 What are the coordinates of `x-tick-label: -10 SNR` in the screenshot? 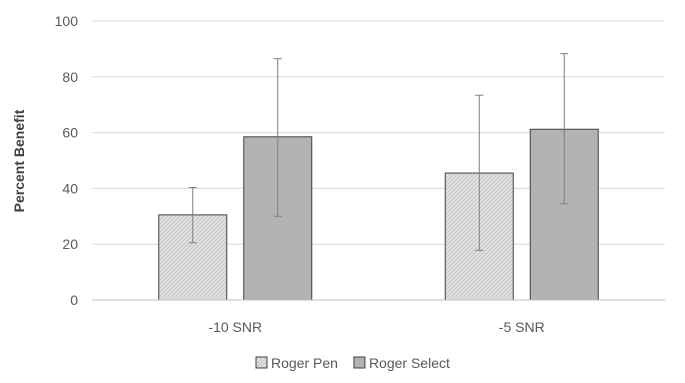 It's located at (235, 327).